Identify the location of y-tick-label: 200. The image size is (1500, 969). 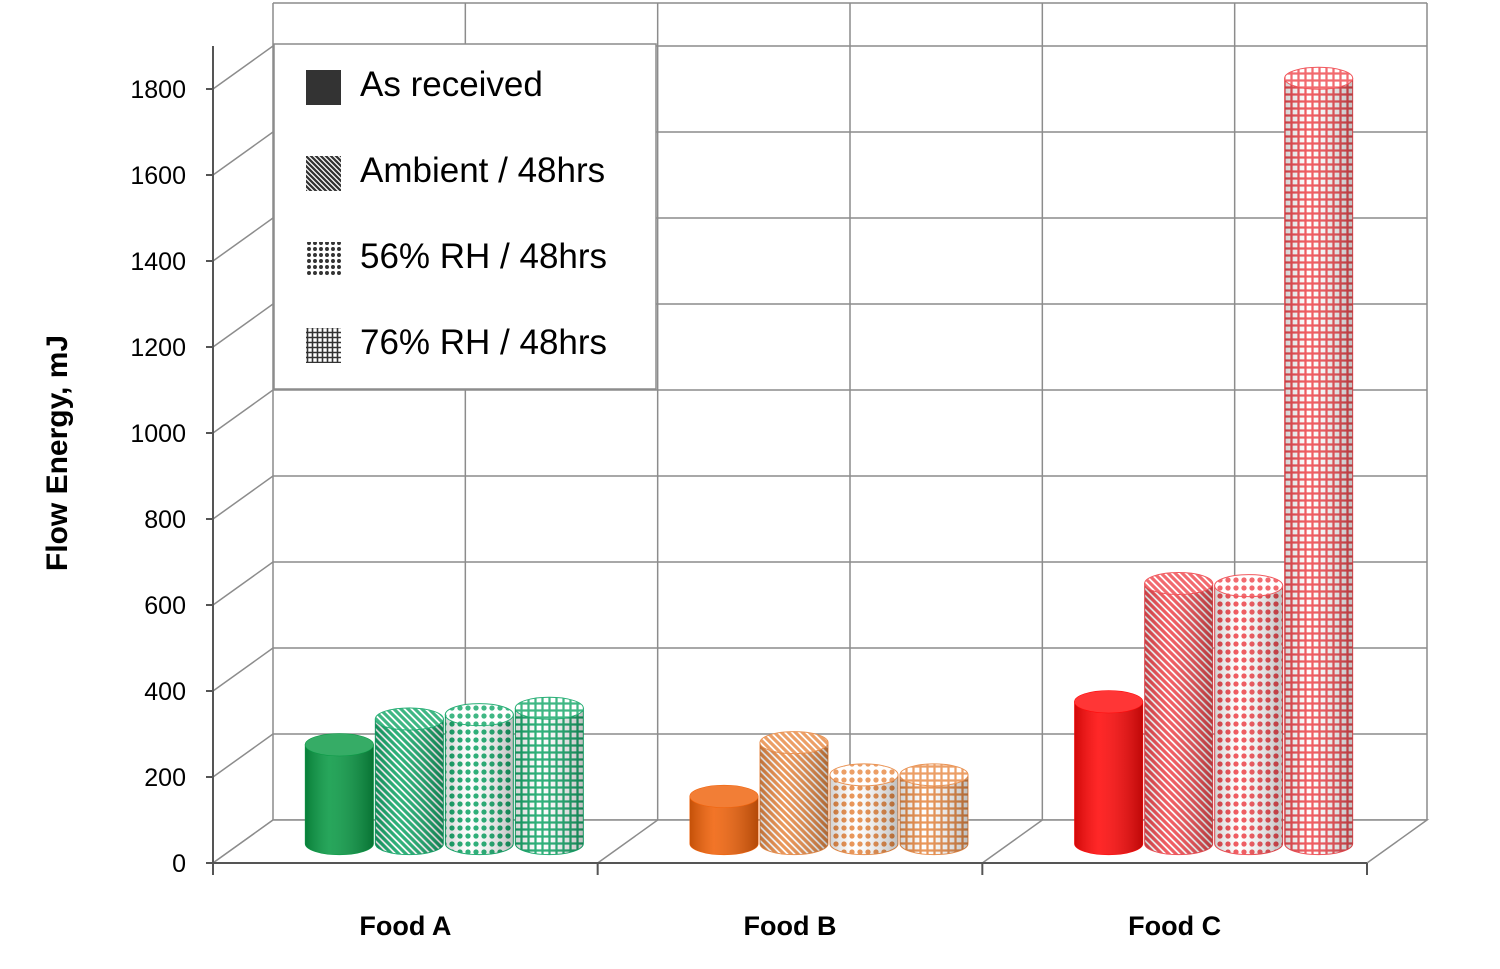
(165, 778).